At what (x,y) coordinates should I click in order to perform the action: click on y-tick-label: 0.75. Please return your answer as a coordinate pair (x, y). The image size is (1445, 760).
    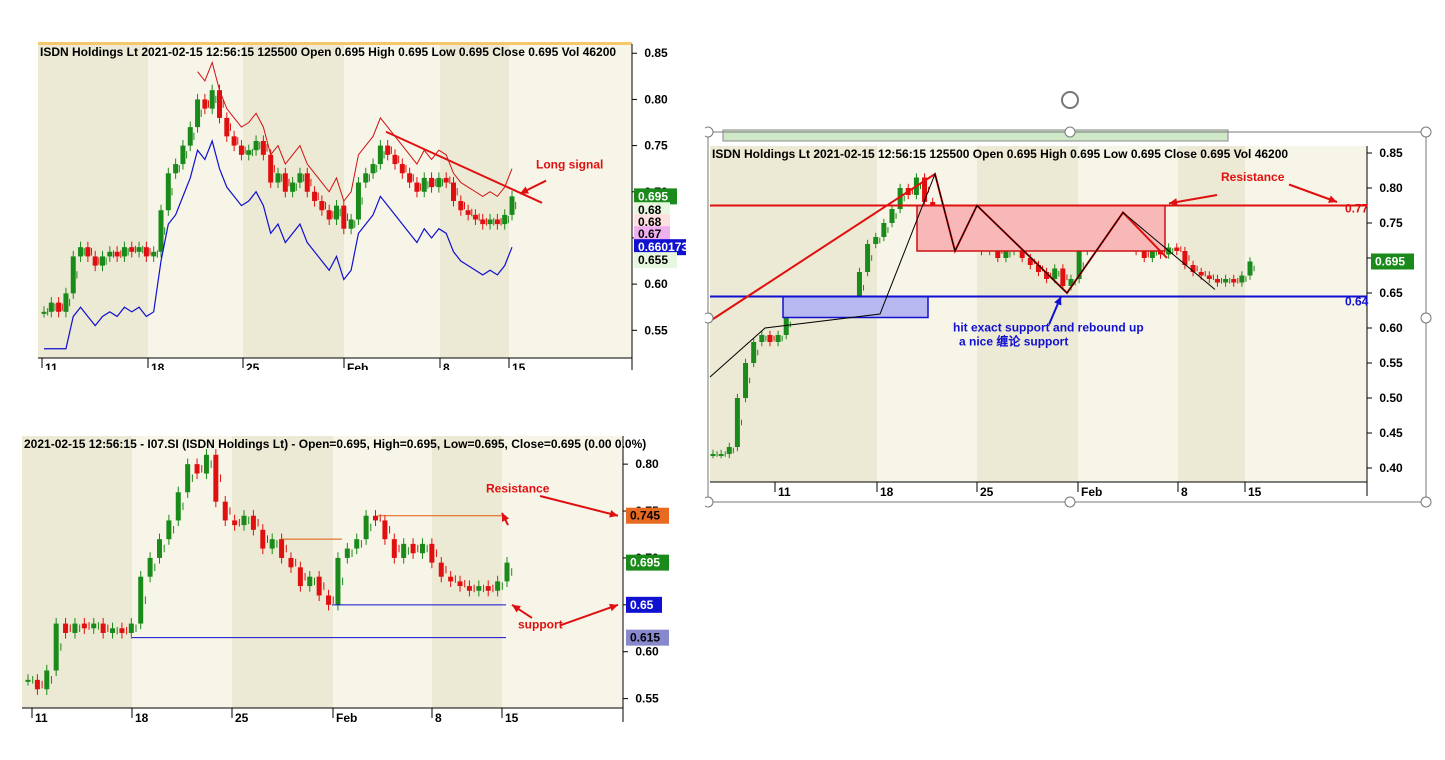
    Looking at the image, I should click on (1391, 223).